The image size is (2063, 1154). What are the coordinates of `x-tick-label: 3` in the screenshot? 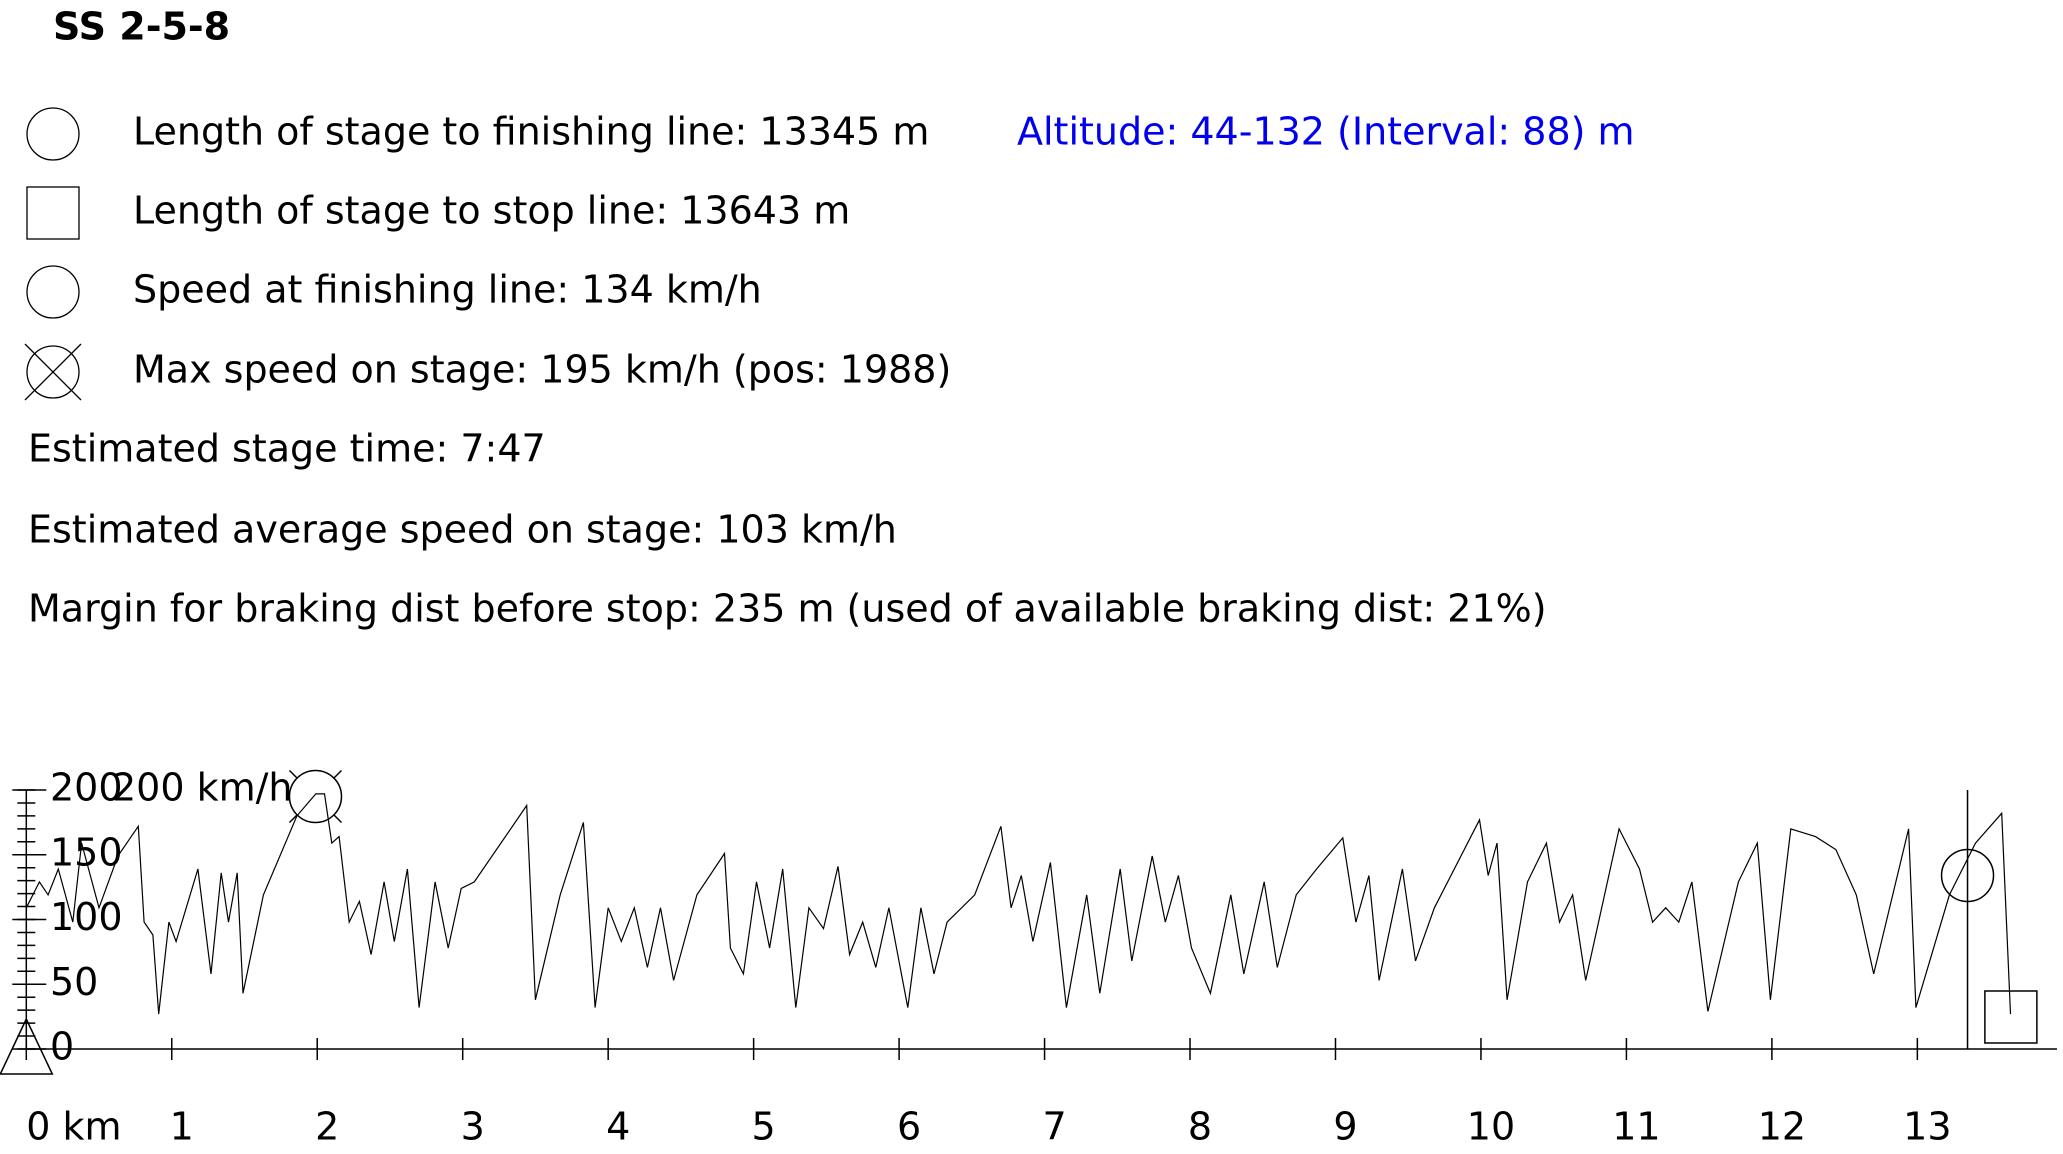 It's located at (473, 1127).